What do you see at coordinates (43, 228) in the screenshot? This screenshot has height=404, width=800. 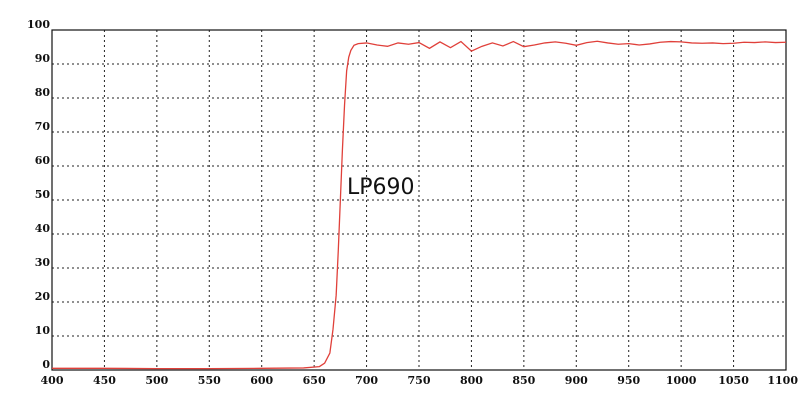 I see `y-tick-label: 40` at bounding box center [43, 228].